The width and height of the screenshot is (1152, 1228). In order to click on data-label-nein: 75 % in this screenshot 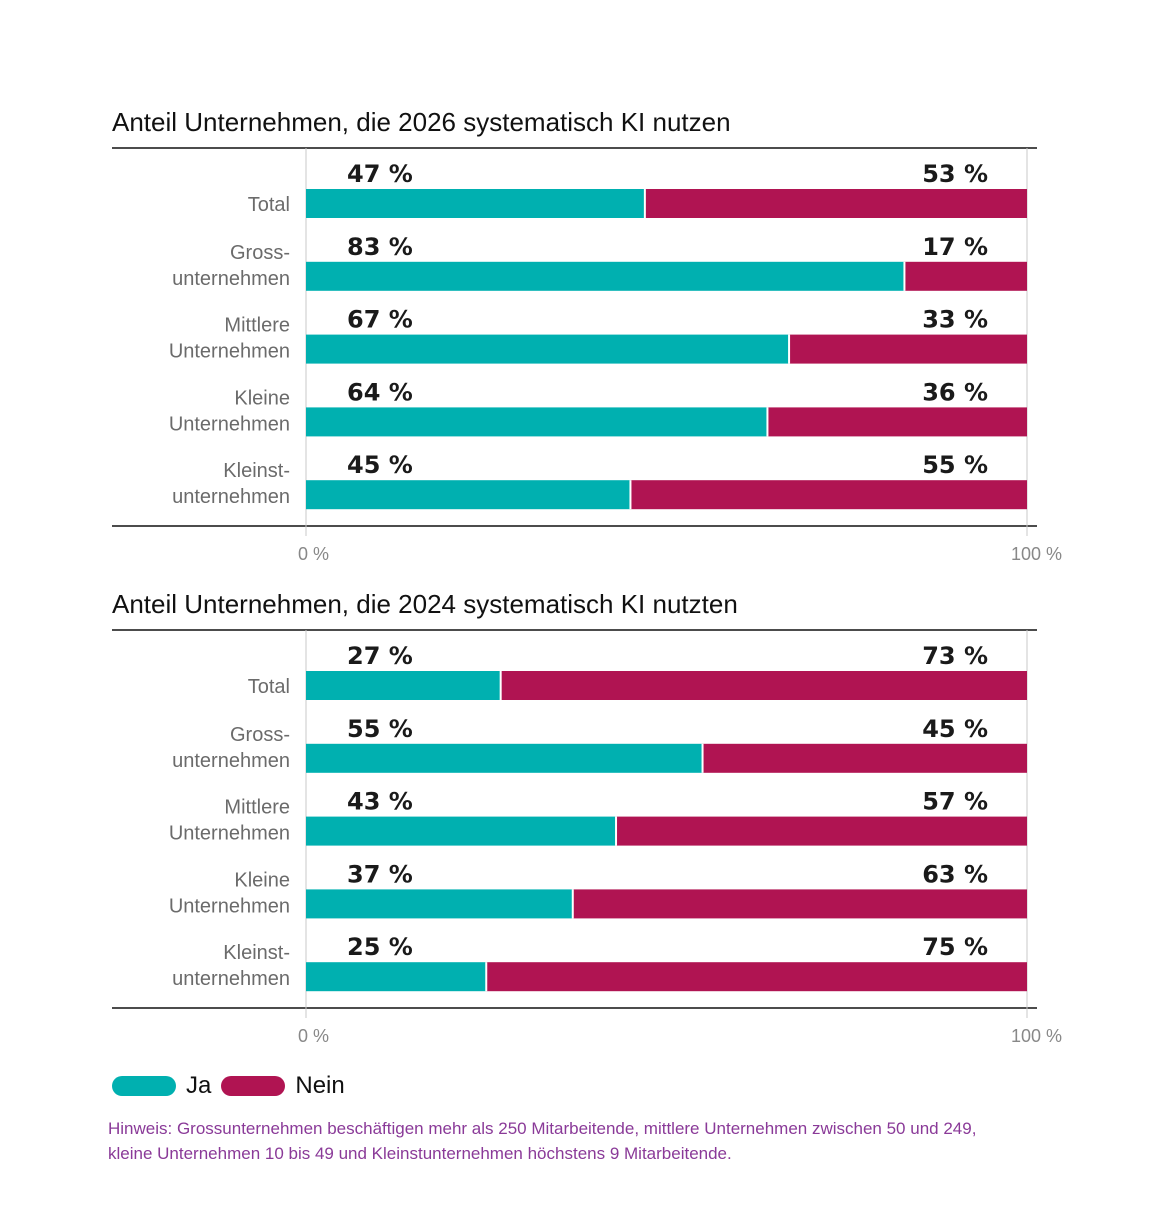, I will do `click(955, 947)`.